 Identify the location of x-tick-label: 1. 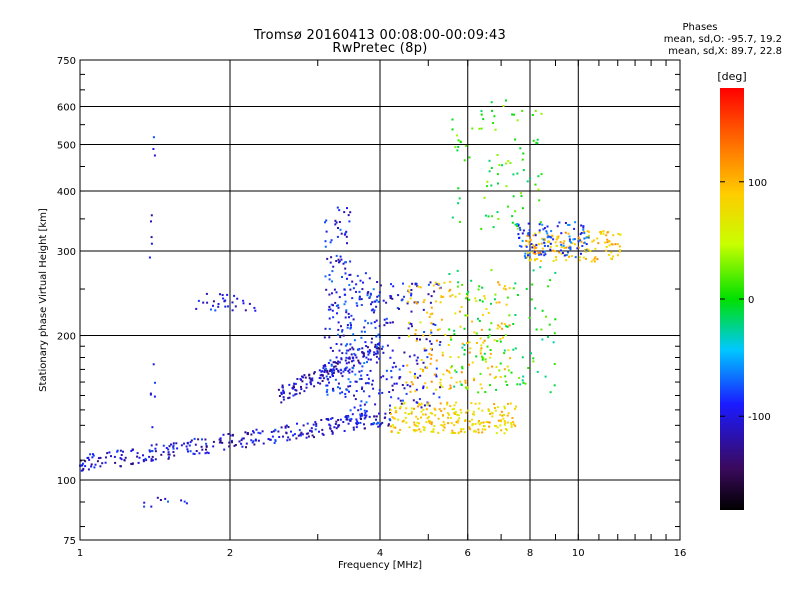
(80, 553).